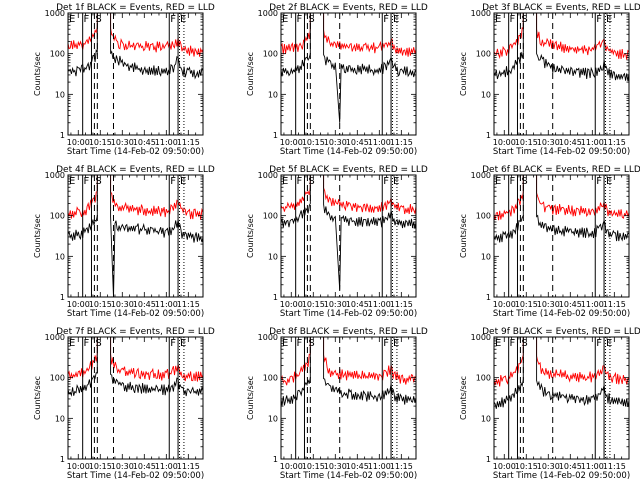 This screenshot has height=480, width=640. I want to click on chart-title: Det 4f BLACK = Events, RED = LLD, so click(135, 170).